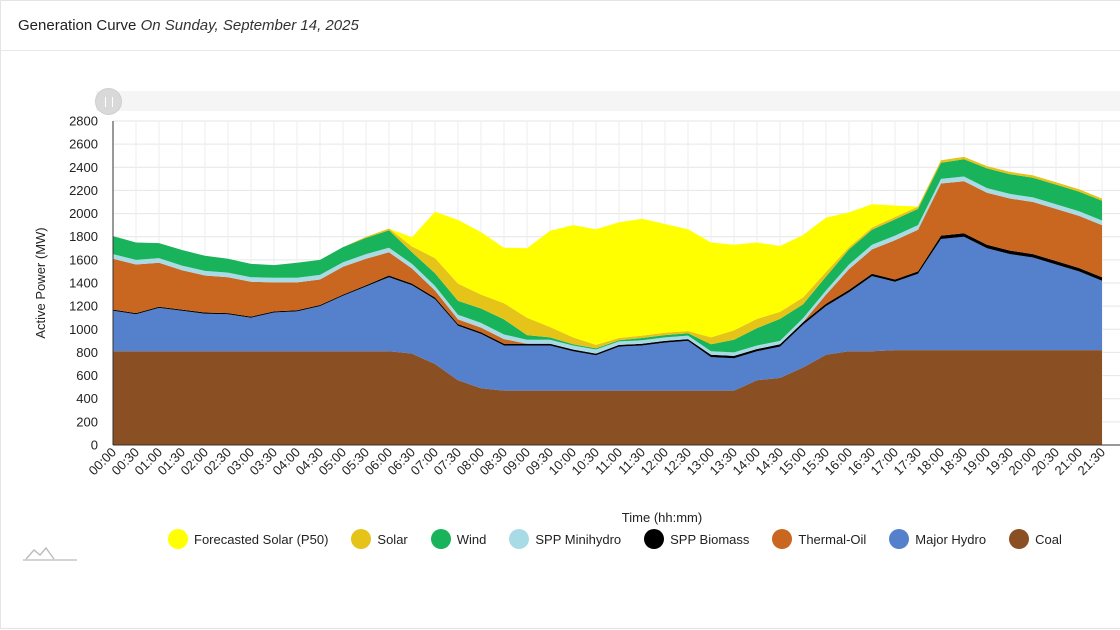  What do you see at coordinates (50, 553) in the screenshot?
I see `mountain-logo-icon` at bounding box center [50, 553].